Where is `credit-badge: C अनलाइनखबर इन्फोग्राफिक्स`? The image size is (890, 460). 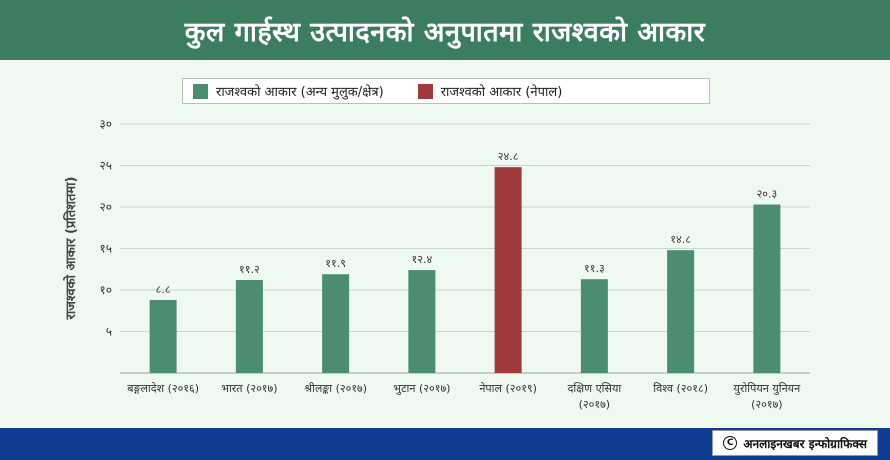
credit-badge: C अनलाइनखबर इन्फोग्राफिक्स is located at coordinates (795, 443).